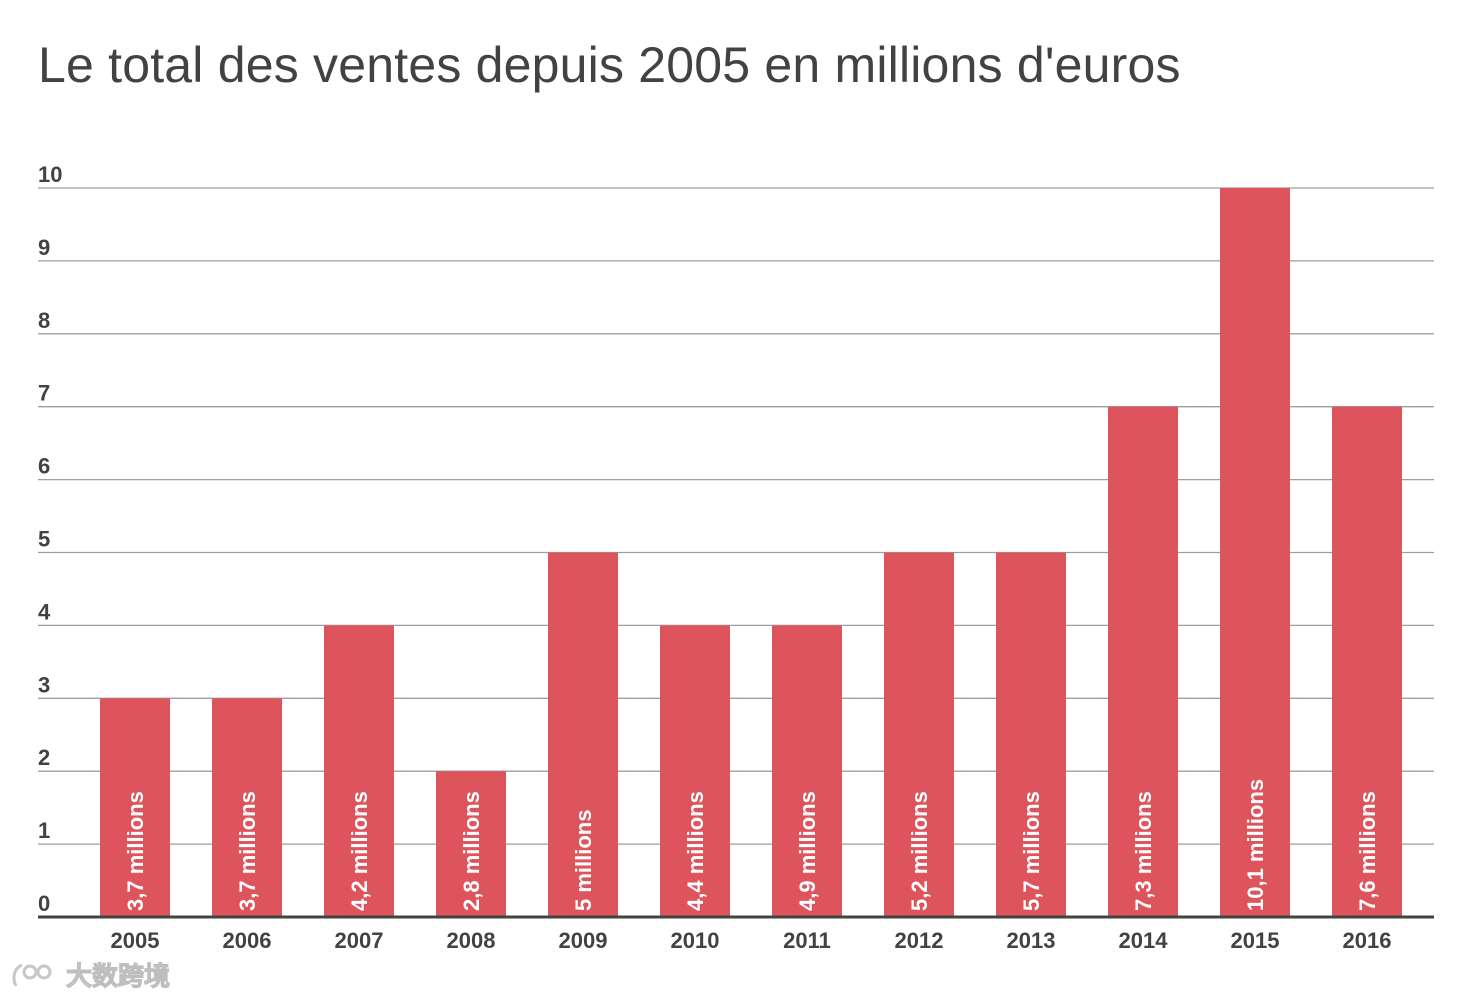 Image resolution: width=1472 pixels, height=998 pixels. Describe the element at coordinates (44, 903) in the screenshot. I see `y-tick-label: 0` at that location.